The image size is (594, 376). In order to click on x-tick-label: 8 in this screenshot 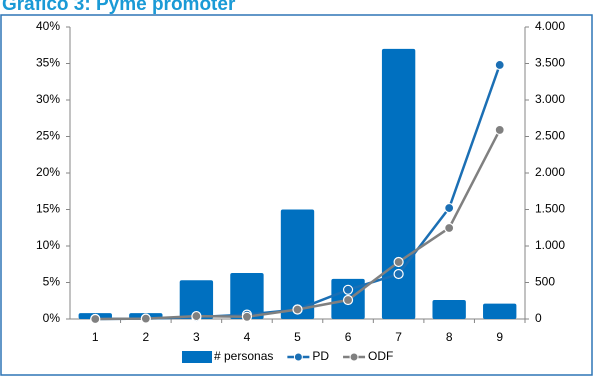, I will do `click(449, 337)`.